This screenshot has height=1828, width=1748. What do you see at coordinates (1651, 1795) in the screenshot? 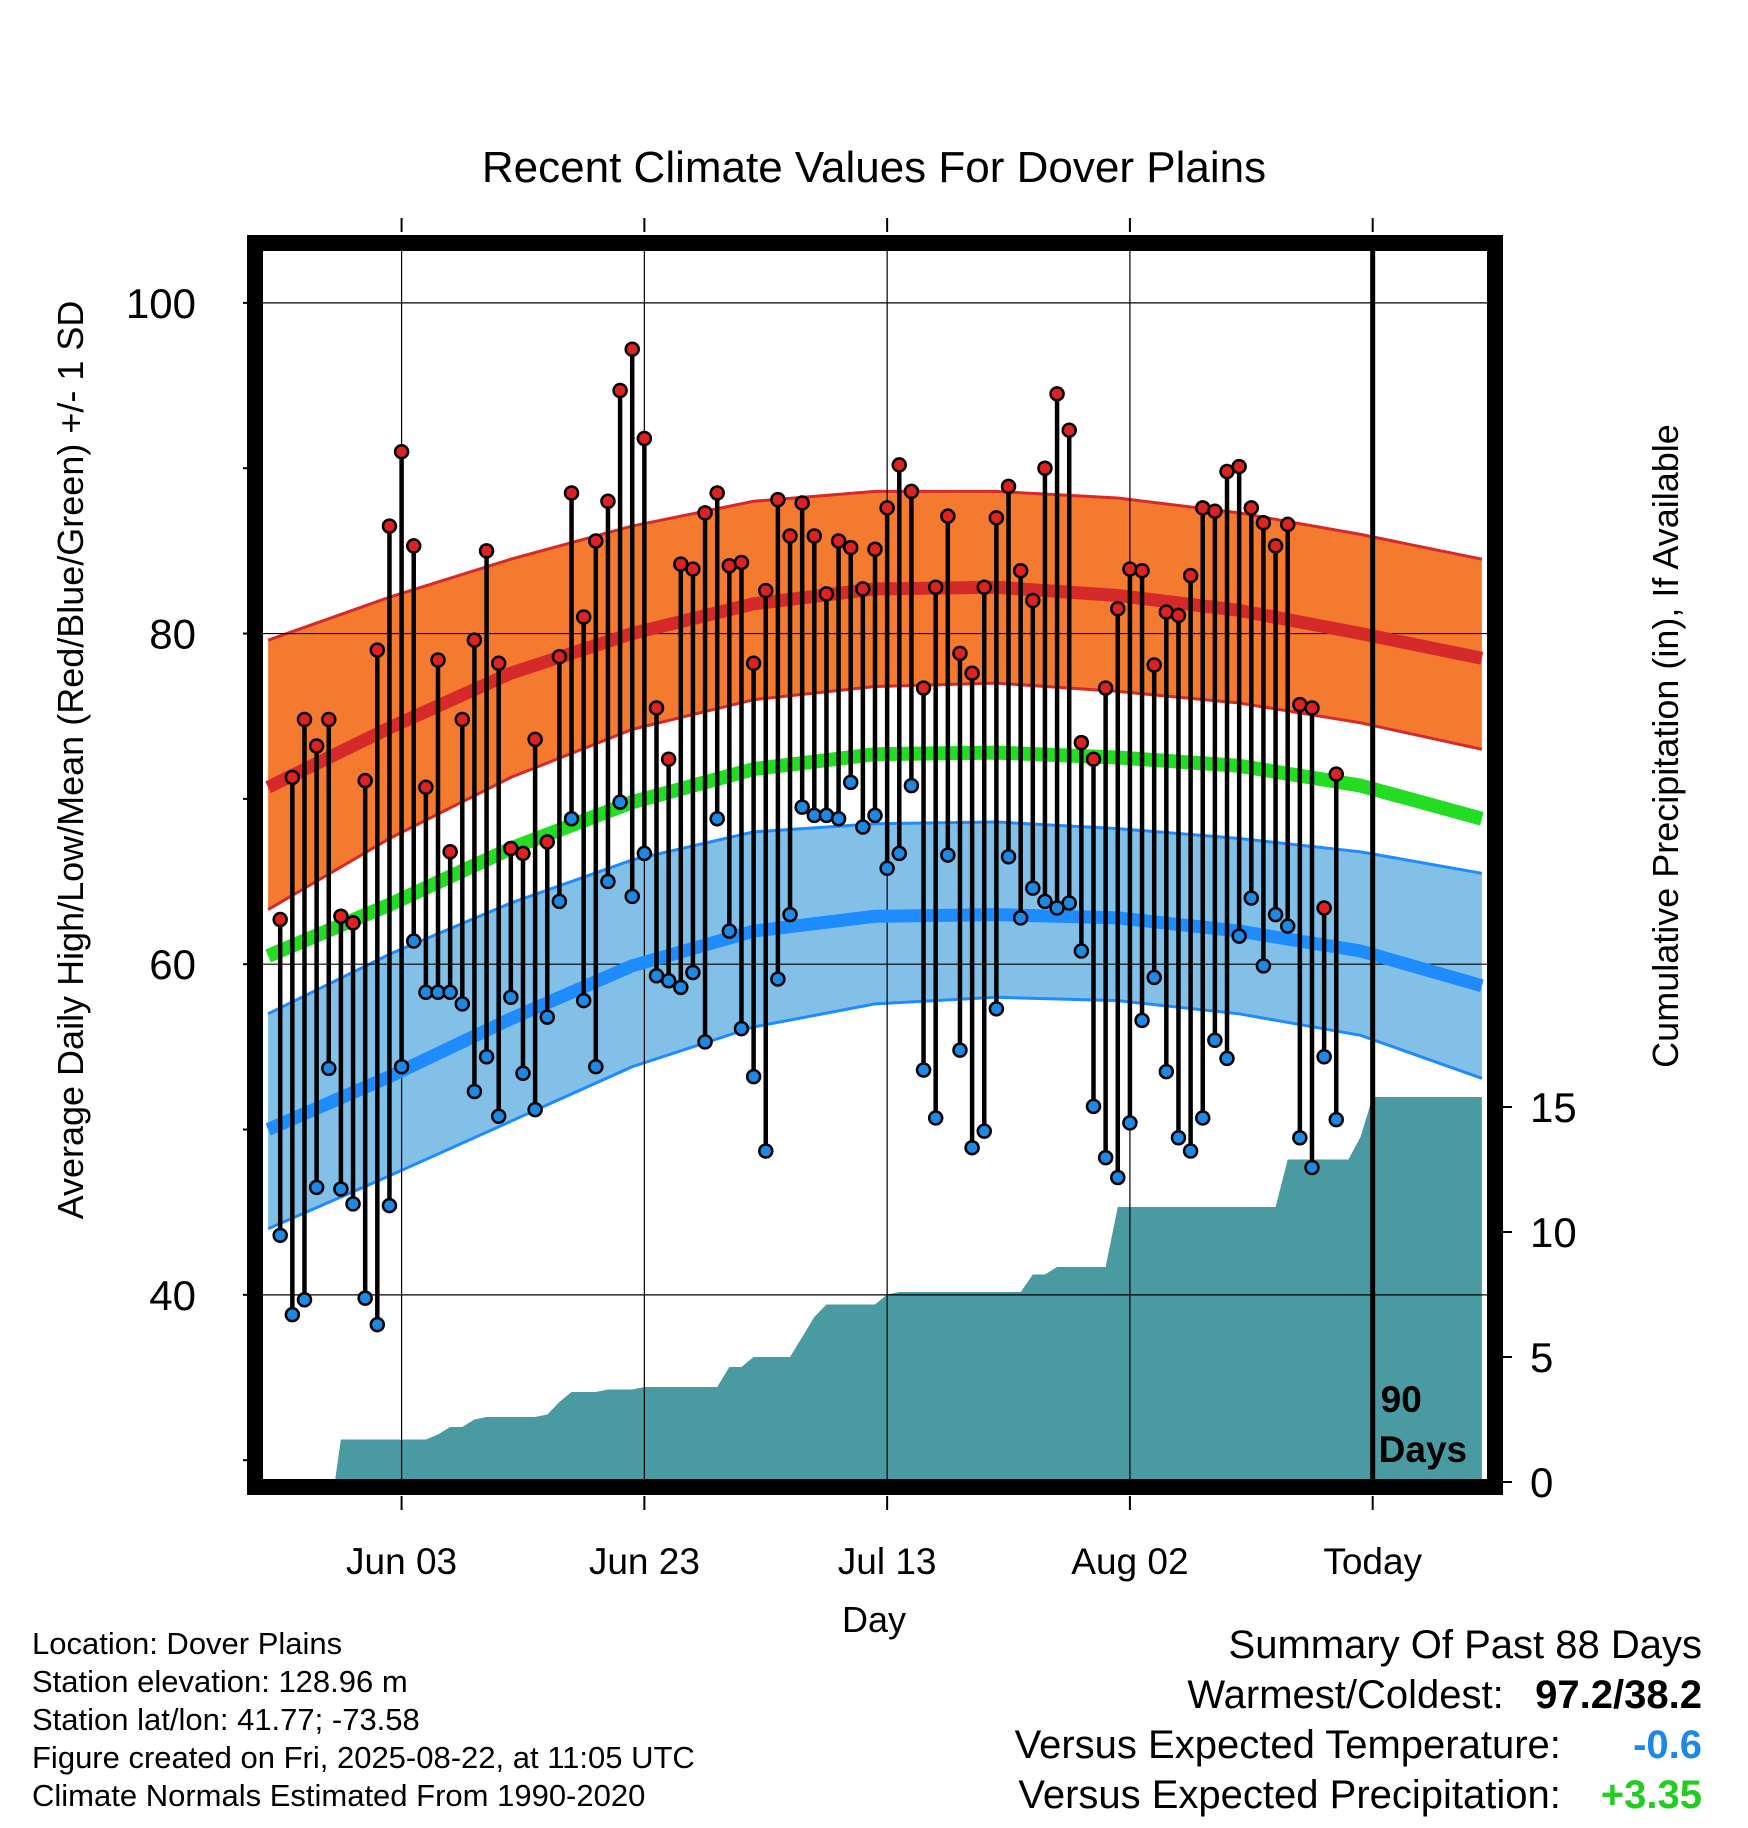
I see `precip-deviation-value: +3.35` at bounding box center [1651, 1795].